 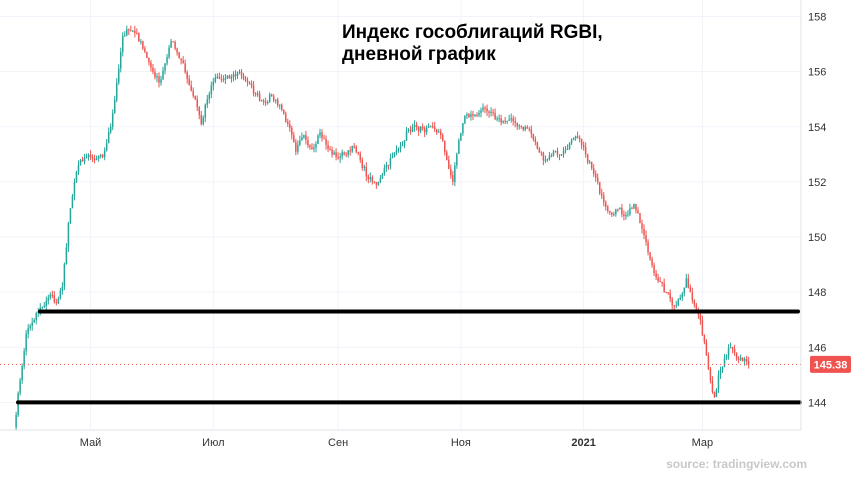 I want to click on x-tick-label: Мар, so click(x=703, y=443).